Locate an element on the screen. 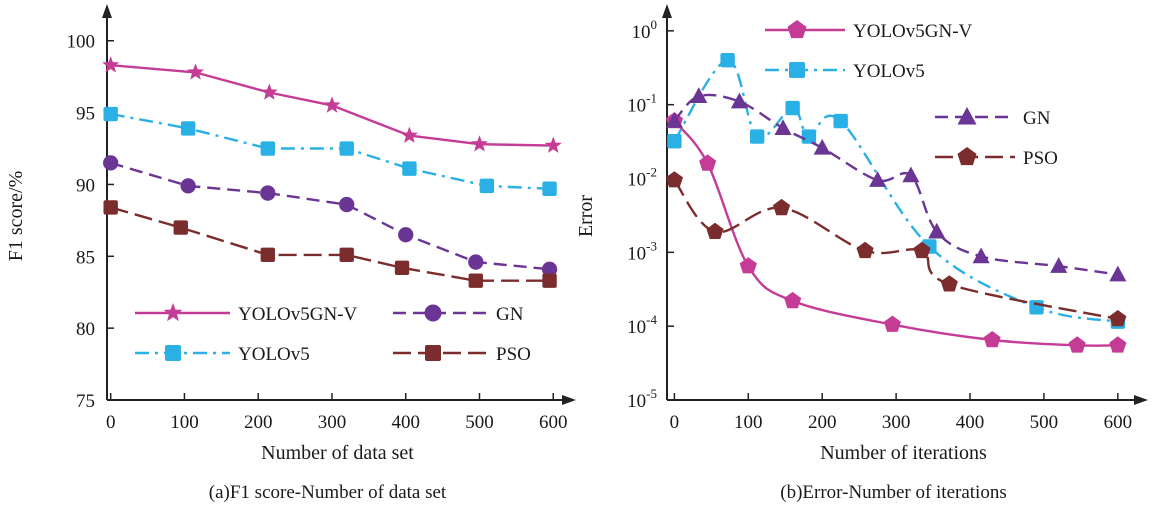 The image size is (1156, 508). y-tick-exponent: 0 is located at coordinates (654, 24).